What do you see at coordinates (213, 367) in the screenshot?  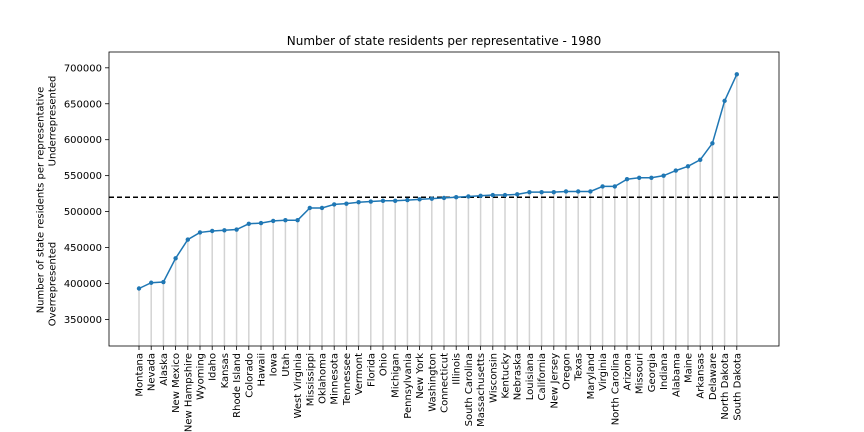 I see `x-tick-label: Idaho` at bounding box center [213, 367].